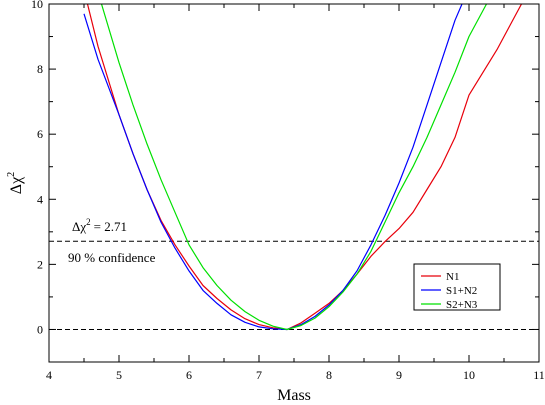  What do you see at coordinates (40, 199) in the screenshot?
I see `y-tick-label: 4` at bounding box center [40, 199].